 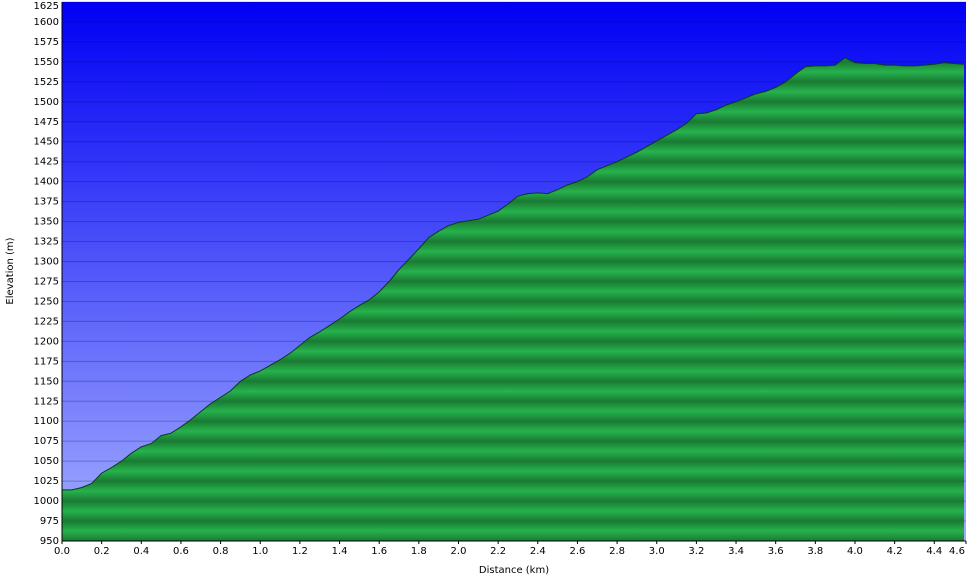 I want to click on x-tick-label: 1.6, so click(x=379, y=551).